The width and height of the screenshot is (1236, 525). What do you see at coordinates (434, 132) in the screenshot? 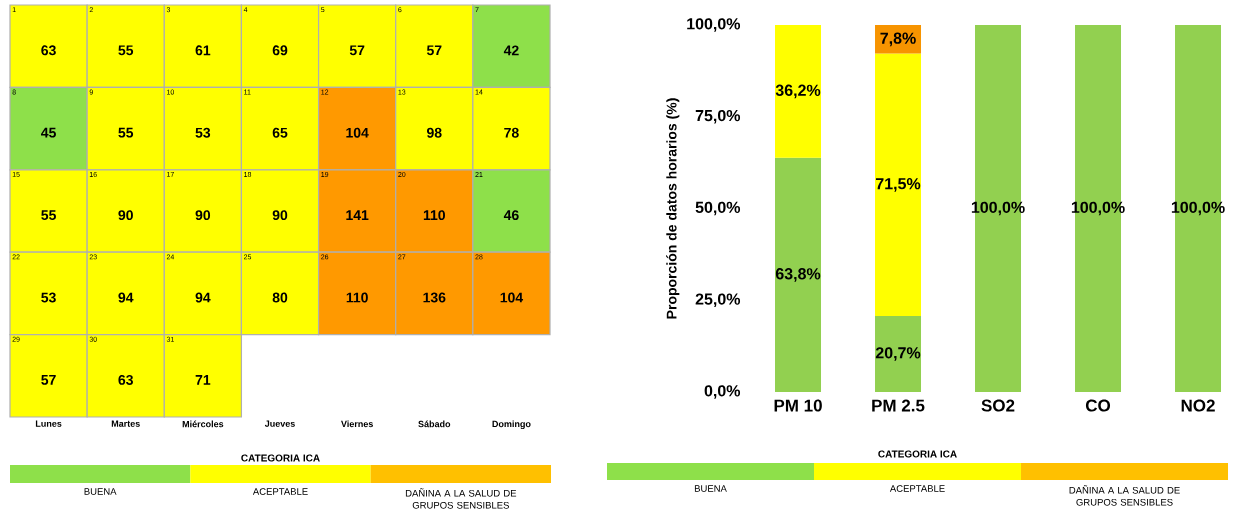
I see `data-label: 98` at bounding box center [434, 132].